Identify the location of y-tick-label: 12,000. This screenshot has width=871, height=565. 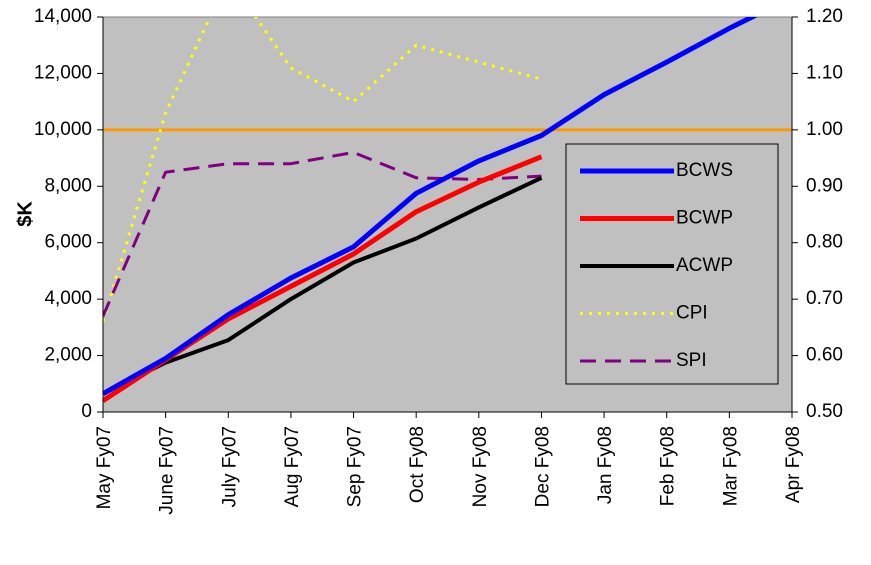
(63, 72).